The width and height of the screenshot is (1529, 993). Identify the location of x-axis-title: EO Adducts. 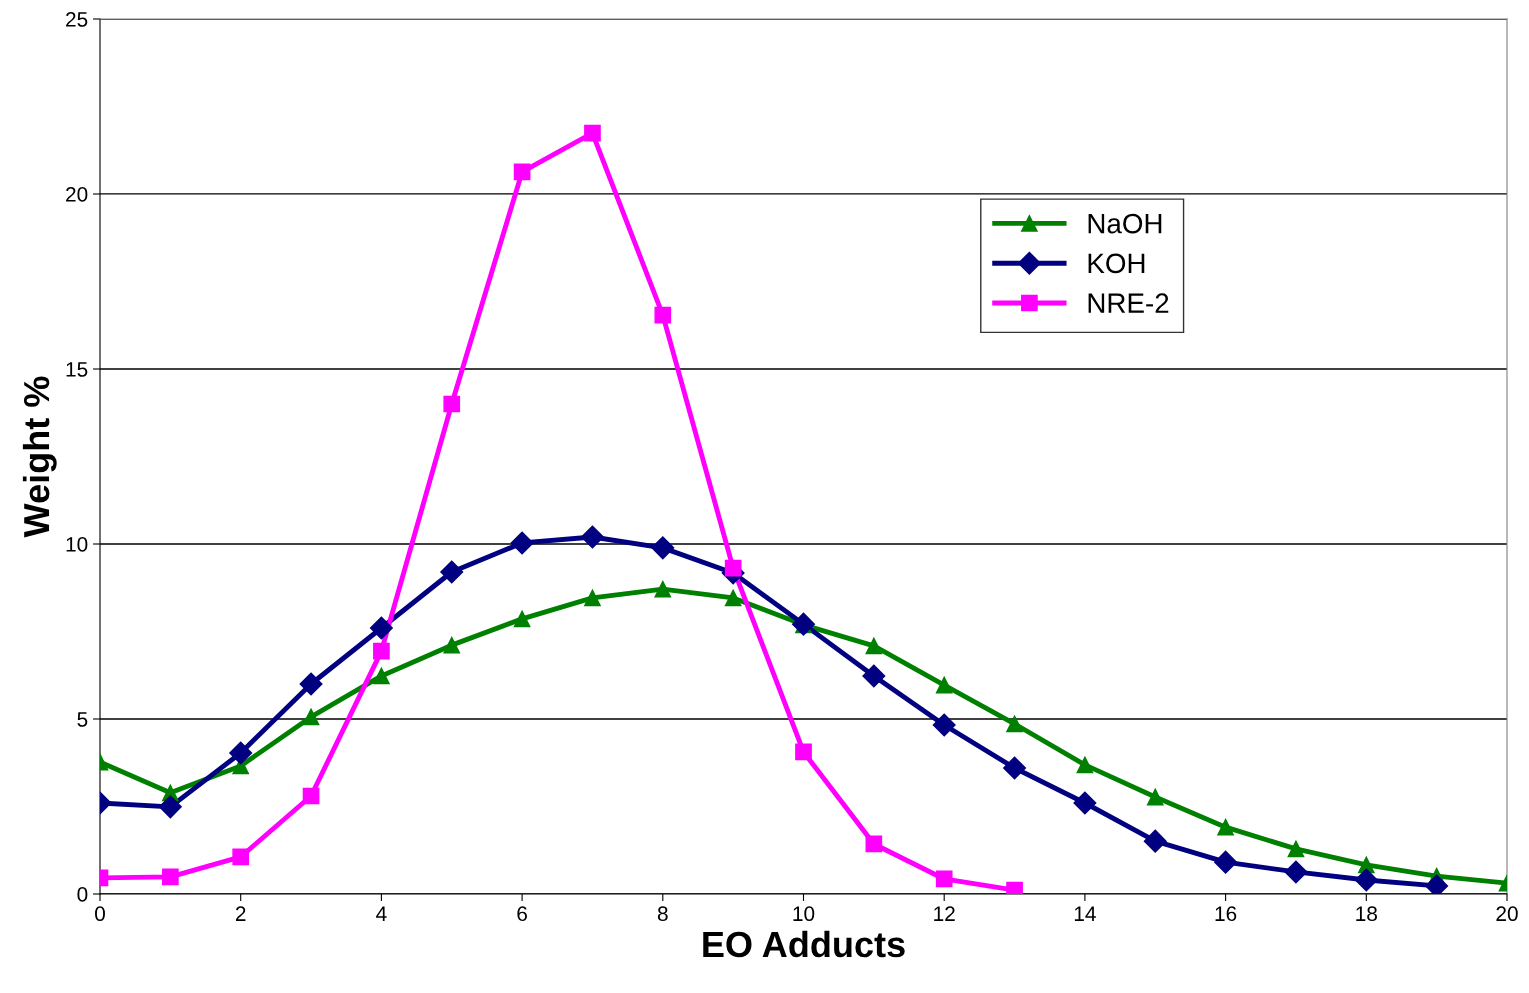
(804, 944).